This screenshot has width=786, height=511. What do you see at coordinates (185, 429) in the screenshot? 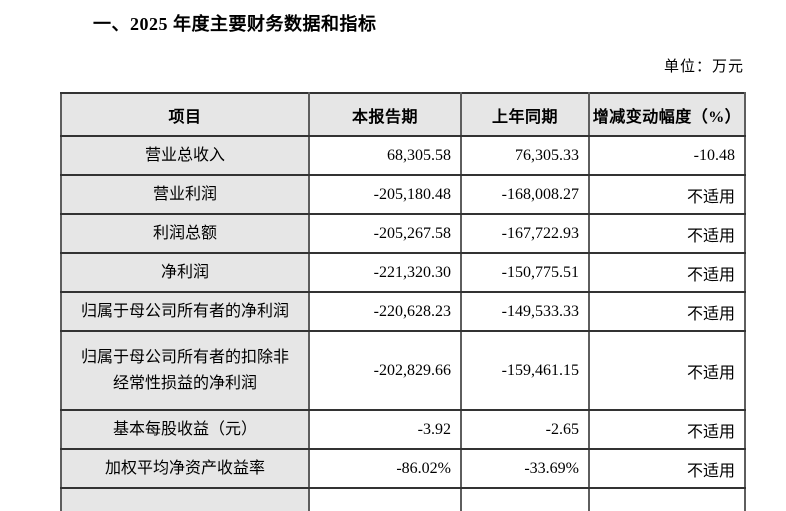
I see `item-cell: 基本每股收益（元）` at bounding box center [185, 429].